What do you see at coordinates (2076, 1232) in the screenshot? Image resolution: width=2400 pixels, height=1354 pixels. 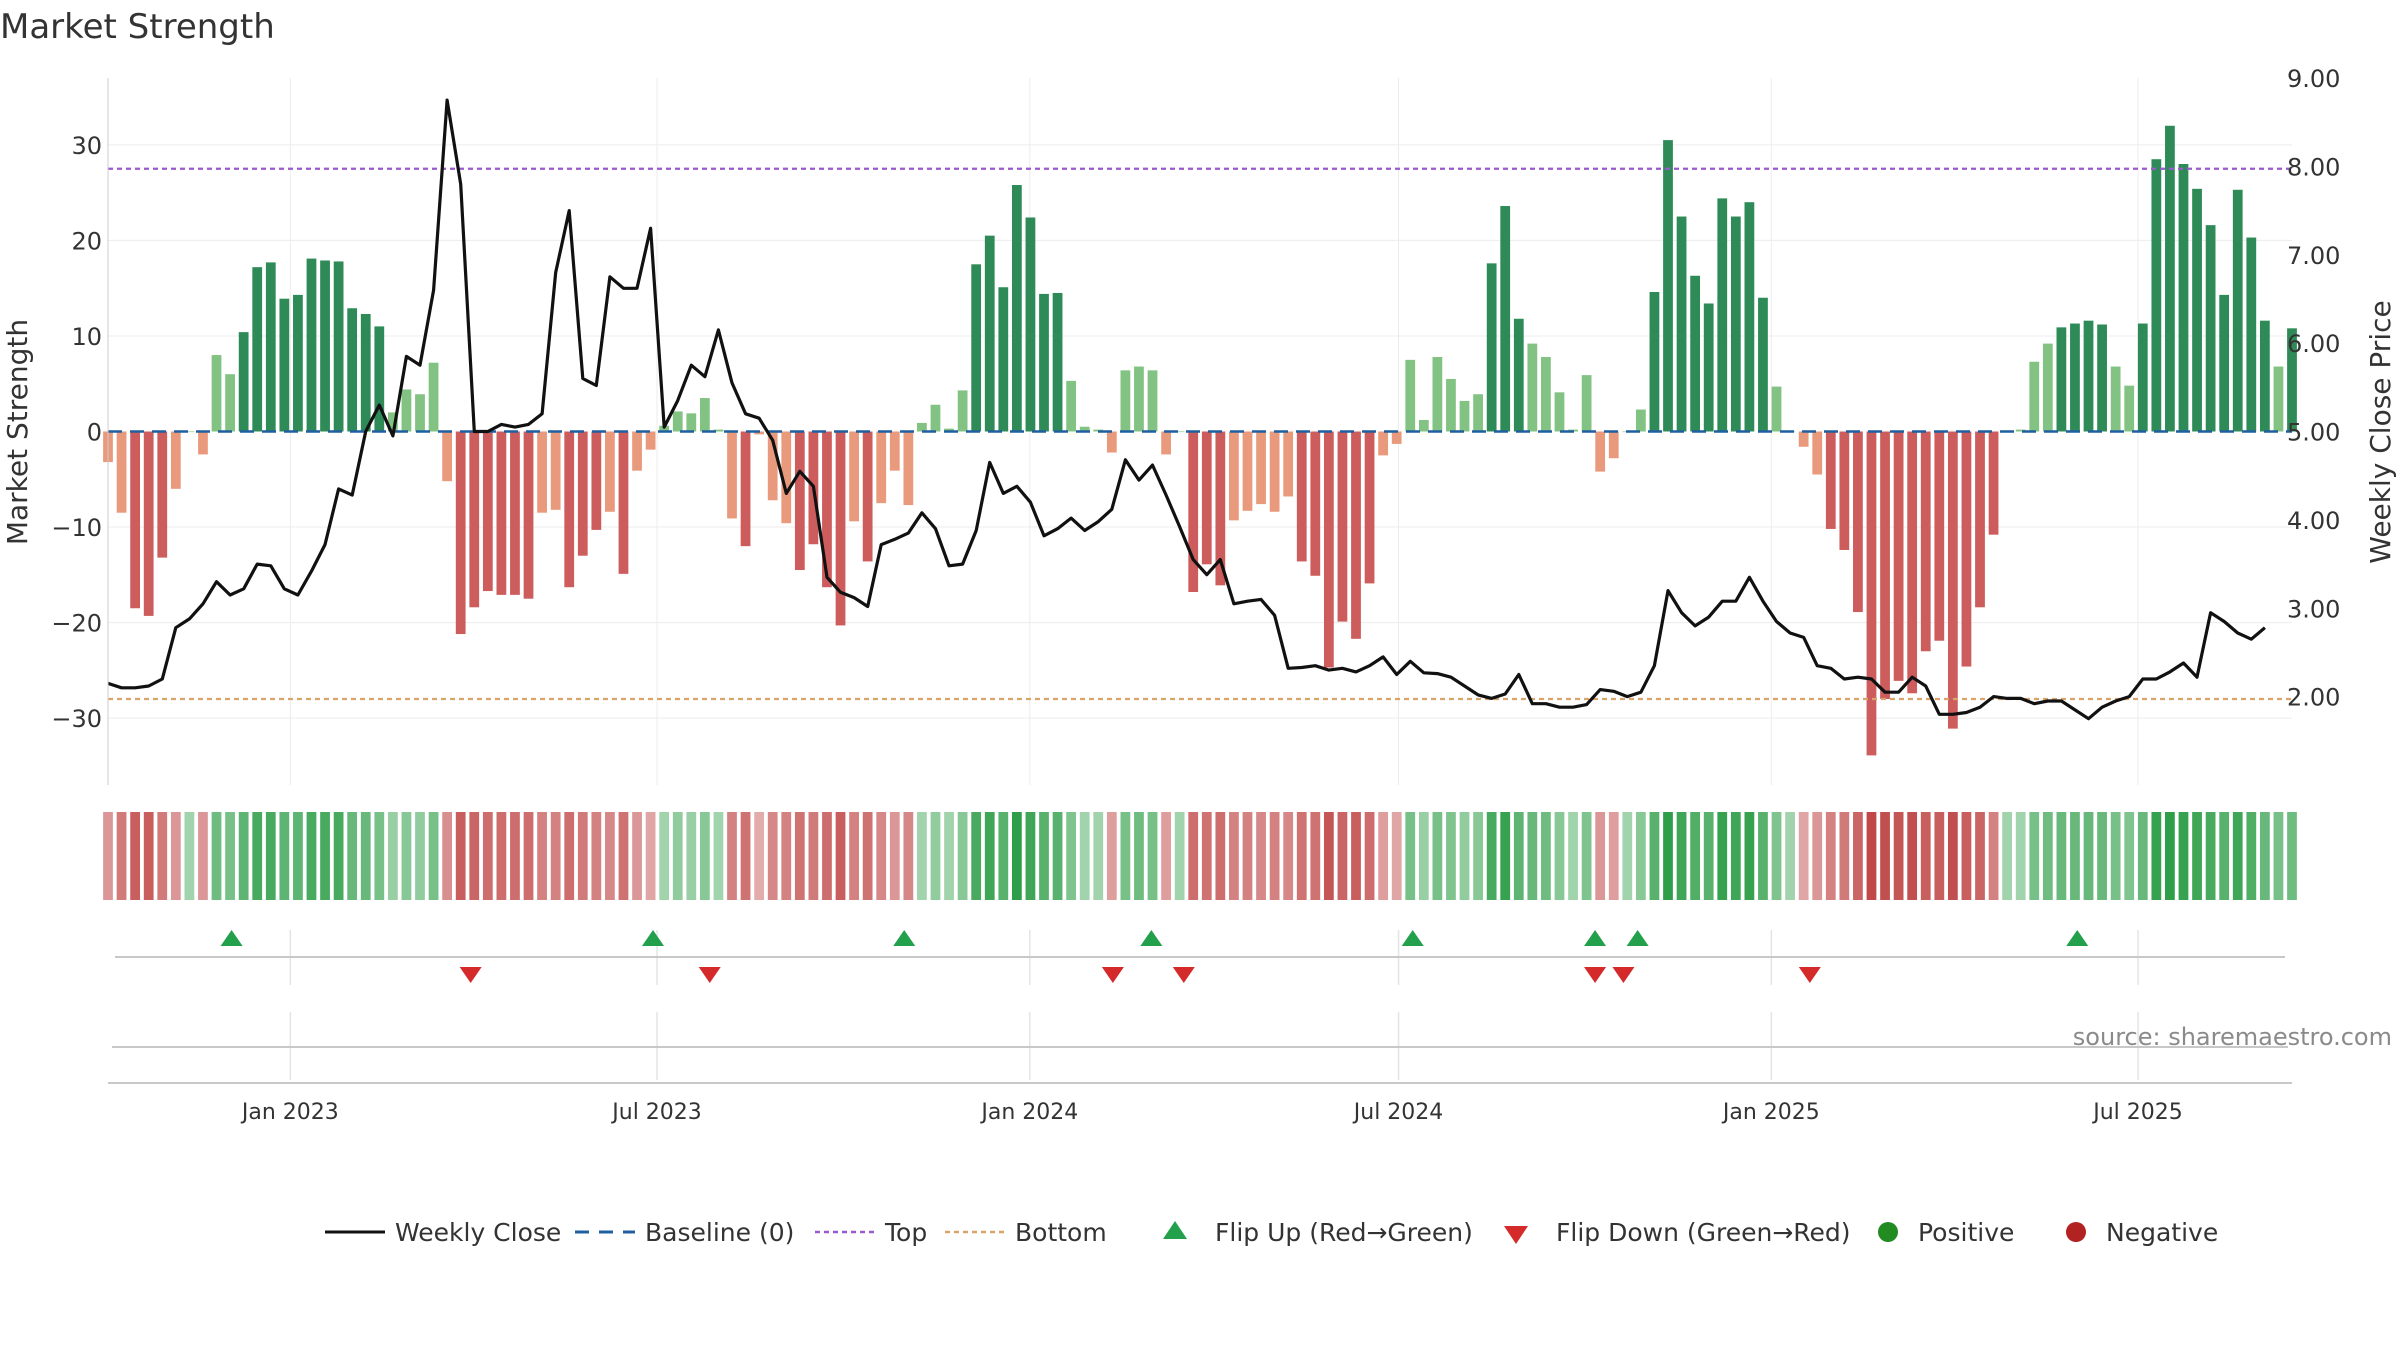 I see `legend-swatch` at bounding box center [2076, 1232].